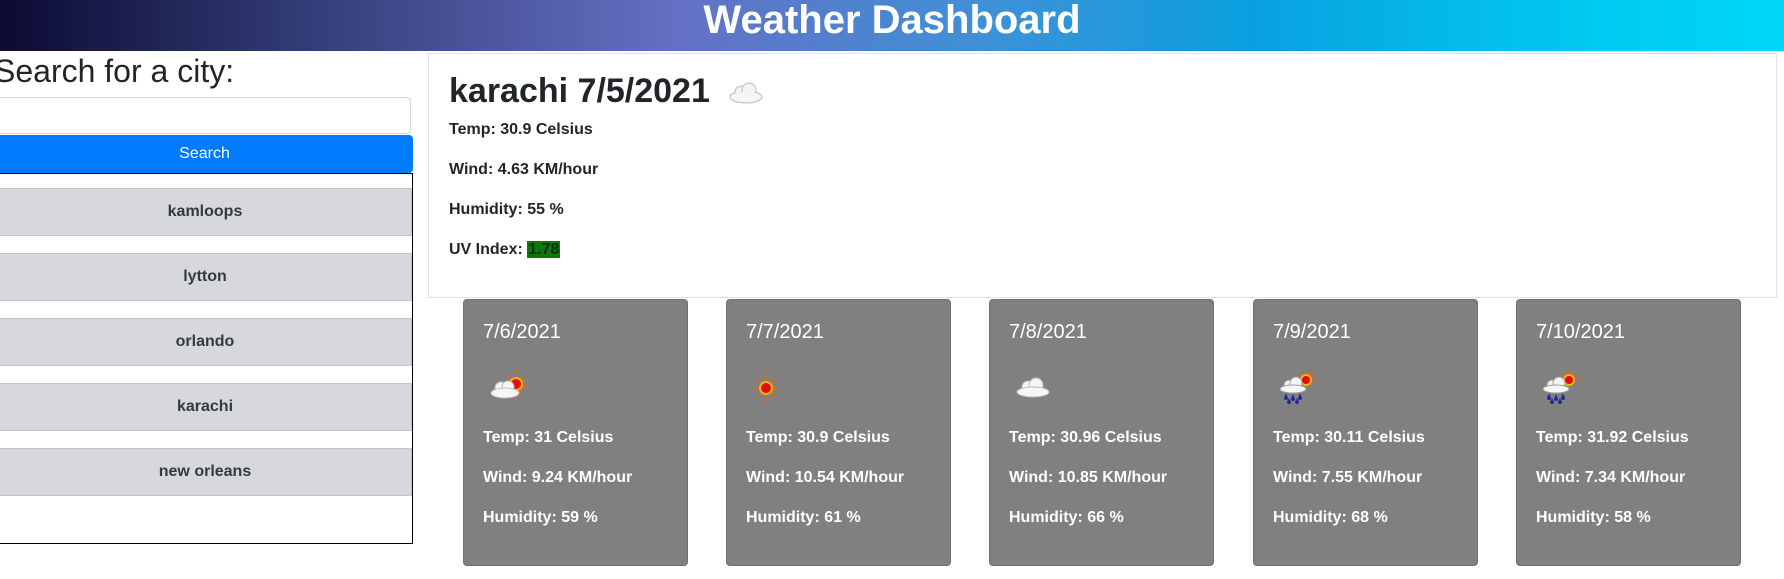  Describe the element at coordinates (558, 477) in the screenshot. I see `forecast-wind: Wind: 9.24 KM/hour` at that location.